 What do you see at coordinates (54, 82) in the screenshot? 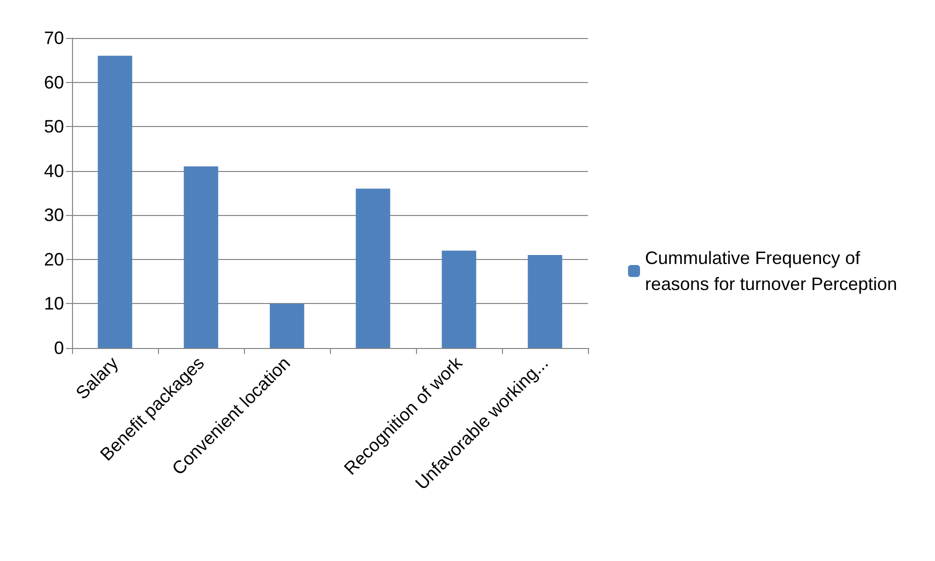
I see `y-tick-label: 60` at bounding box center [54, 82].